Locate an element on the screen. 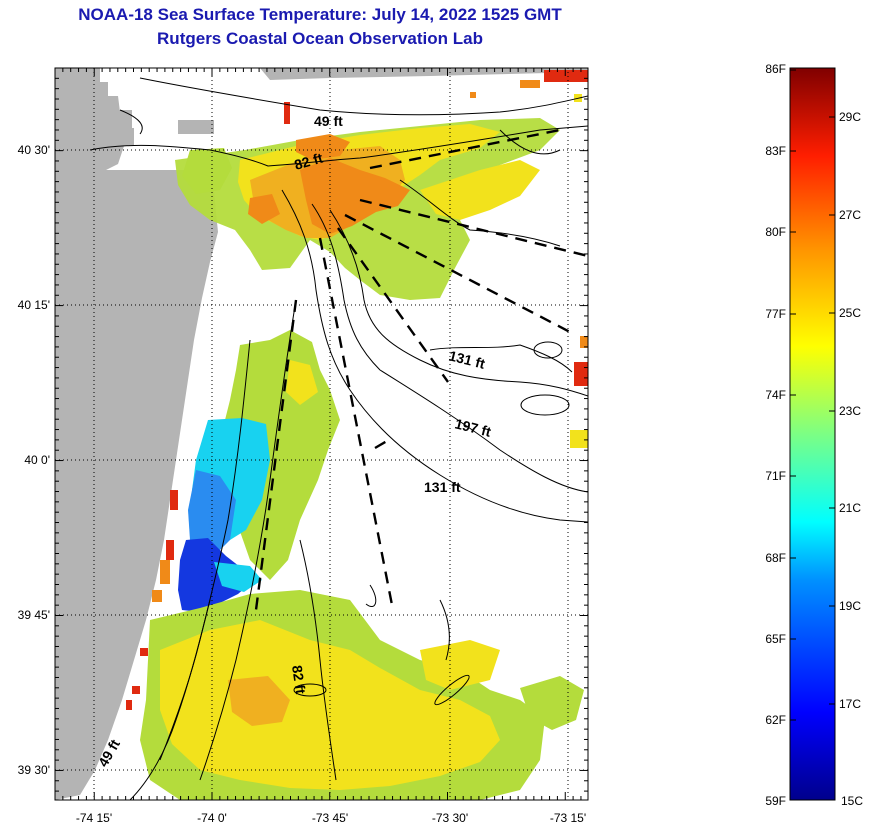  colorbar-gradient is located at coordinates (812, 434).